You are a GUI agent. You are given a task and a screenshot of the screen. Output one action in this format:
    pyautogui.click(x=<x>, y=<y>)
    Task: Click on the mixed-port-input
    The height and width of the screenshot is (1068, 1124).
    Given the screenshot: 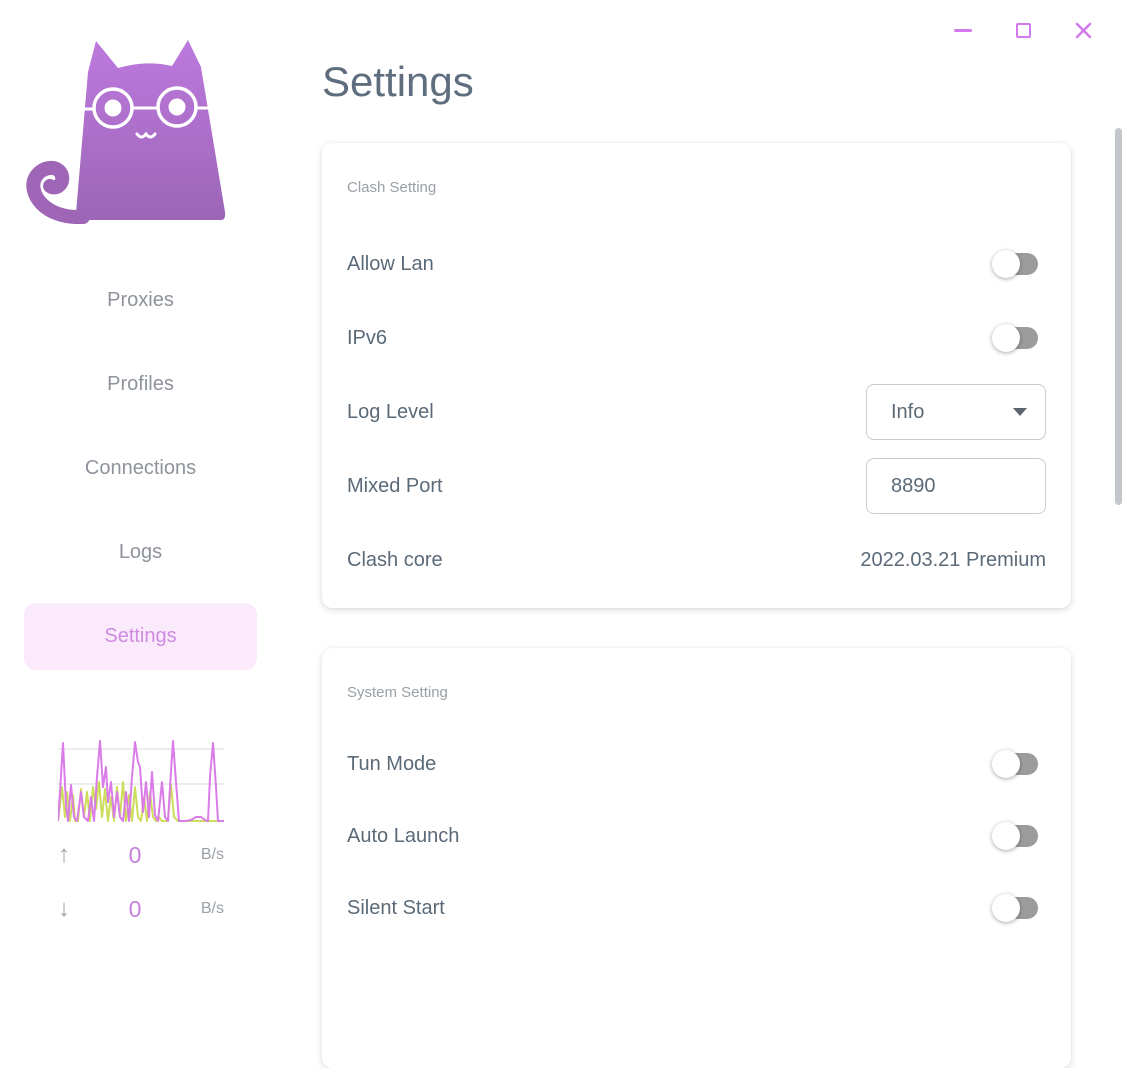 What is the action you would take?
    pyautogui.click(x=956, y=486)
    